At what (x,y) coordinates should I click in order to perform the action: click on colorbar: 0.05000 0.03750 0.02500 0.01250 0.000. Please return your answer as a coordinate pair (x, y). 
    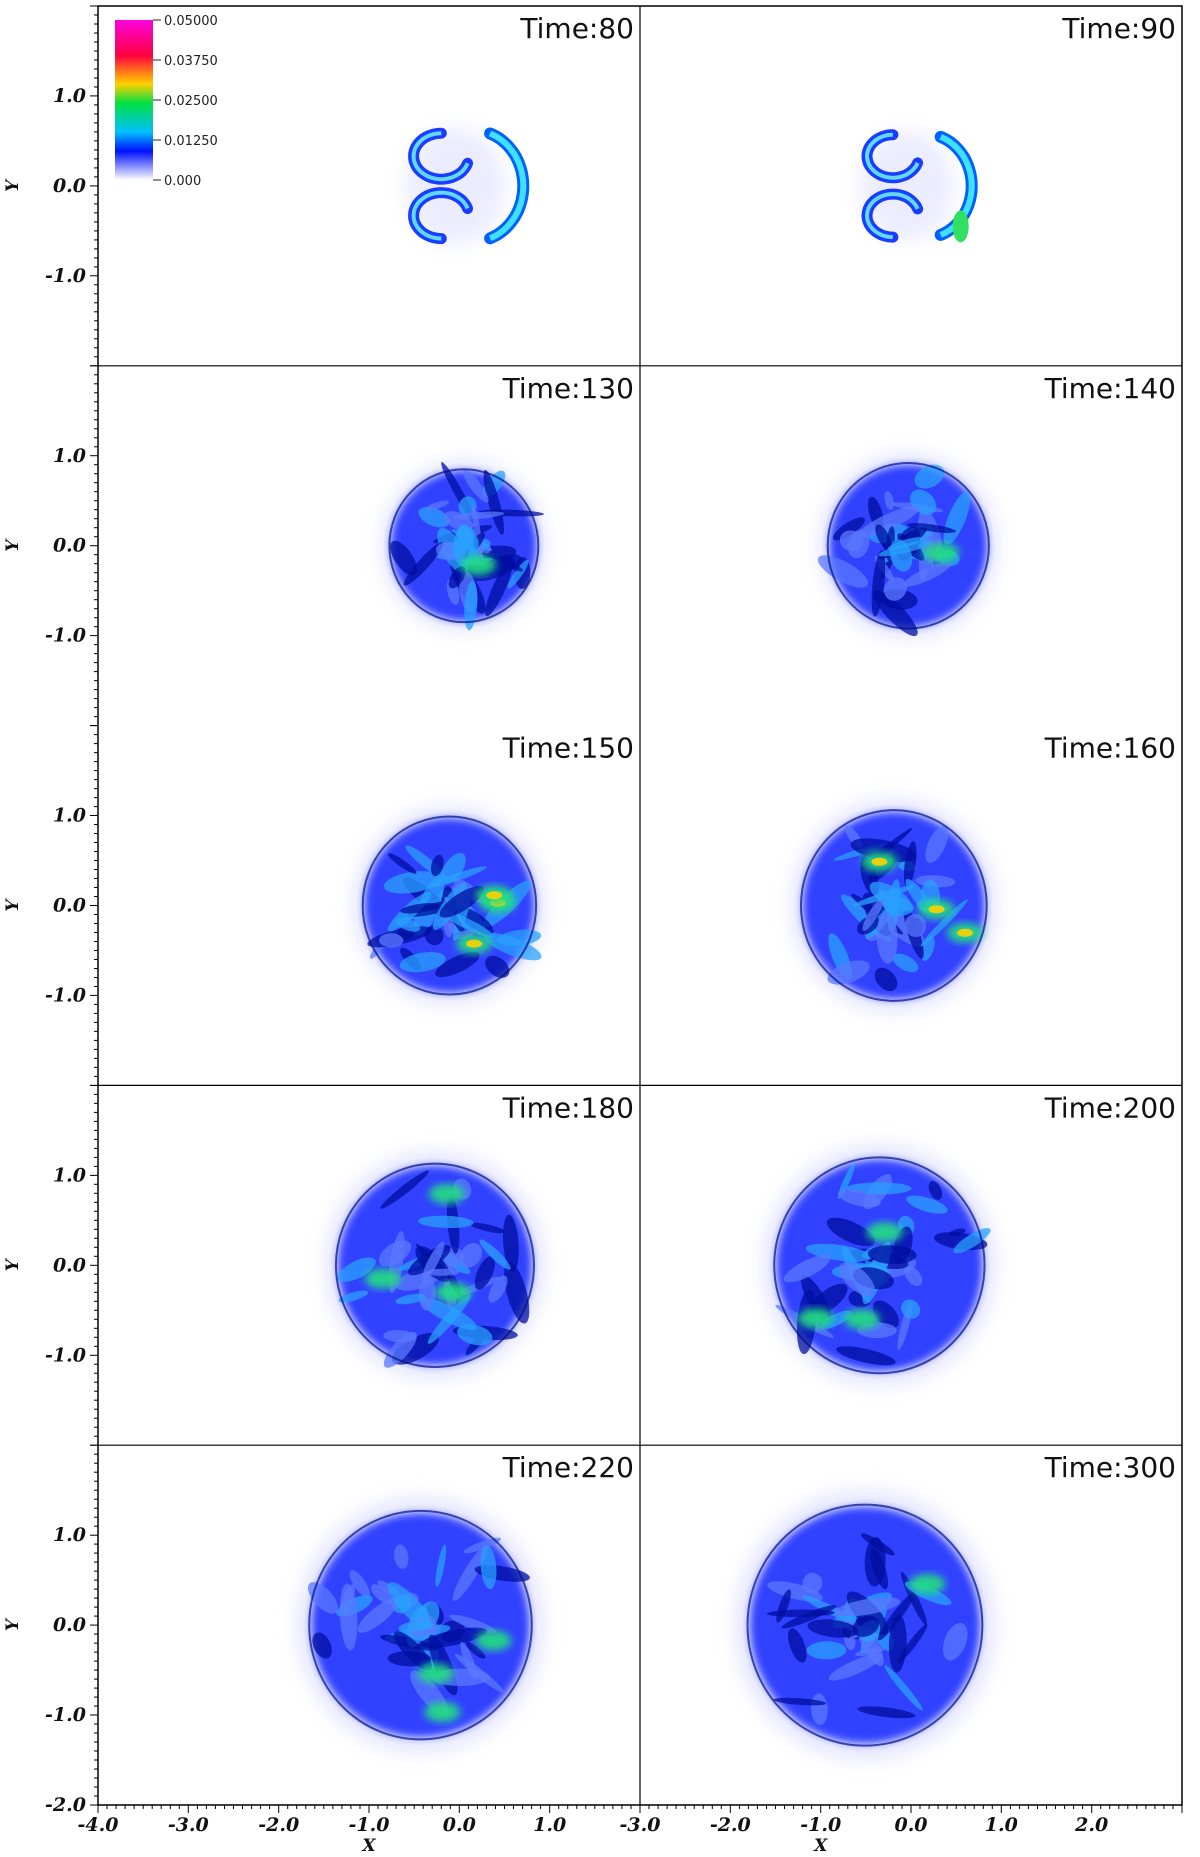
    Looking at the image, I should click on (166, 101).